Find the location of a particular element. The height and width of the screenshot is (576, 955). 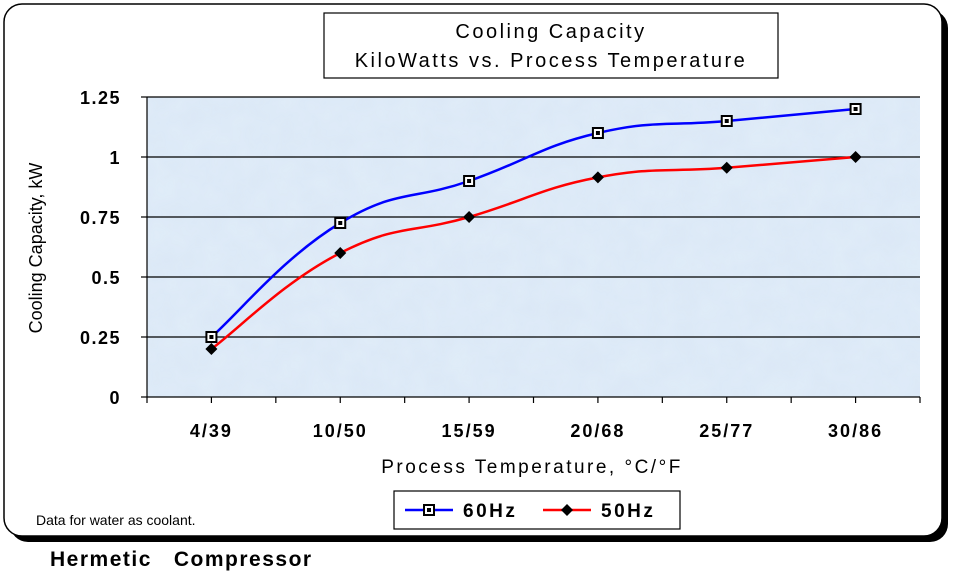

y-tick-label: 1.25 is located at coordinates (100, 98).